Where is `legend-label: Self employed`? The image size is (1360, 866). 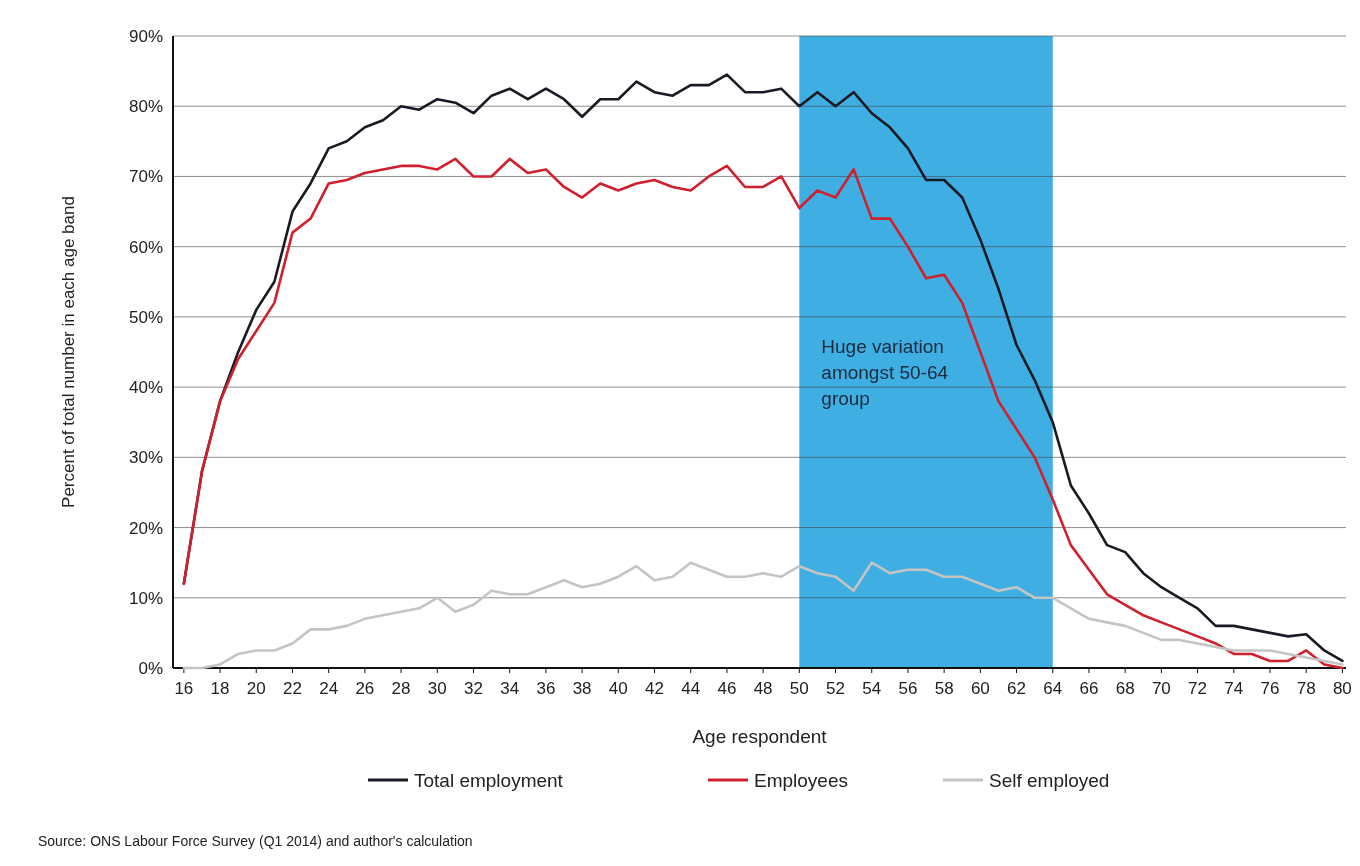
legend-label: Self employed is located at coordinates (1049, 780).